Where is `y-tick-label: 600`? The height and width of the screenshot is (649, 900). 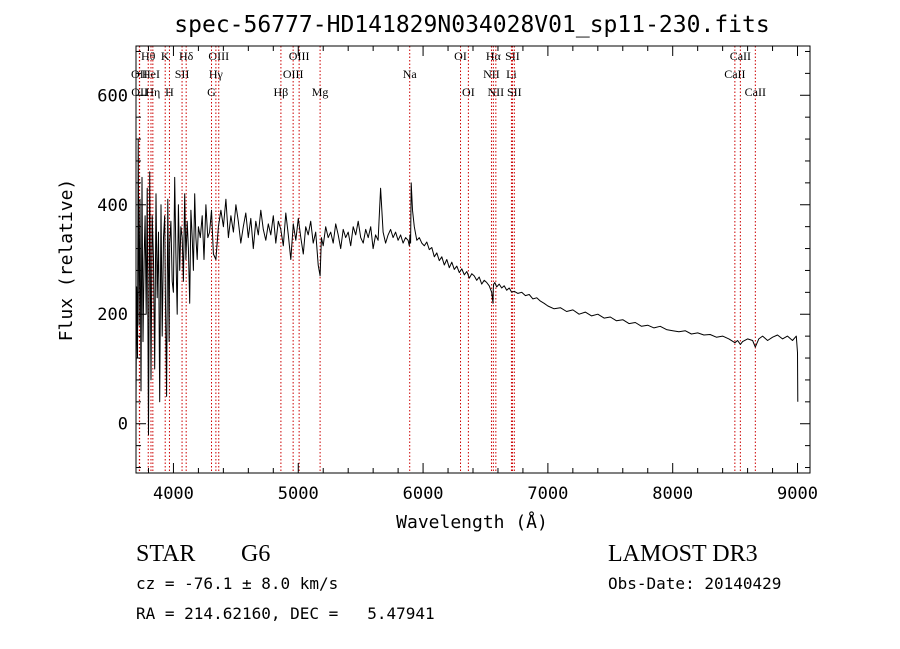
y-tick-label: 600 is located at coordinates (112, 96).